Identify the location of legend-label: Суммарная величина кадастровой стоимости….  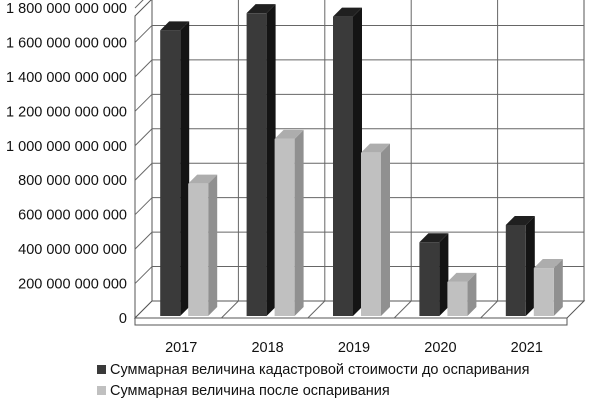
(319, 370).